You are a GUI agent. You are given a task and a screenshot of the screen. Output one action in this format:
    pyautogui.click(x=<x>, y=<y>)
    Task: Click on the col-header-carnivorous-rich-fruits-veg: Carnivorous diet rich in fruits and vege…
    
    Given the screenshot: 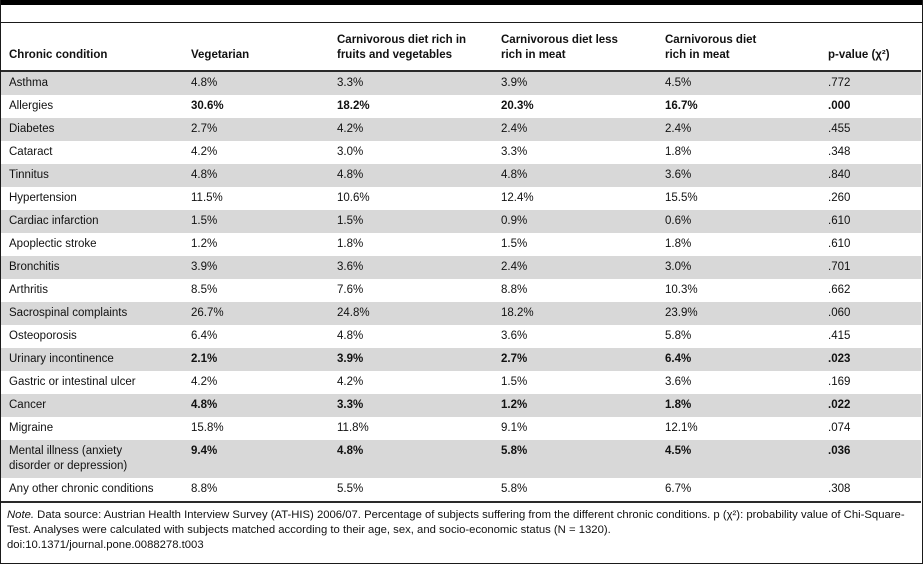 What is the action you would take?
    pyautogui.click(x=419, y=47)
    